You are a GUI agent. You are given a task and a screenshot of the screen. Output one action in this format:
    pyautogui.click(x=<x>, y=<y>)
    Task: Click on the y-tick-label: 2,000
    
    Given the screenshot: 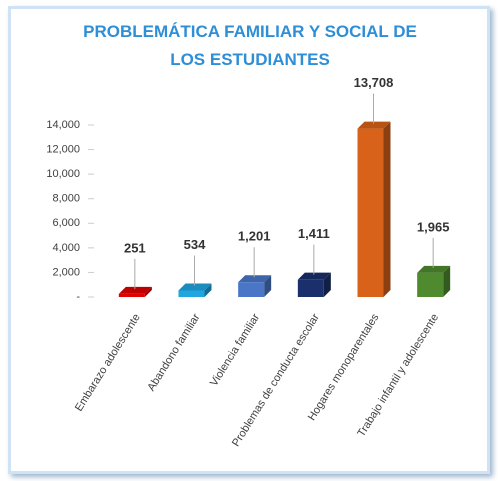 What is the action you would take?
    pyautogui.click(x=66, y=272)
    